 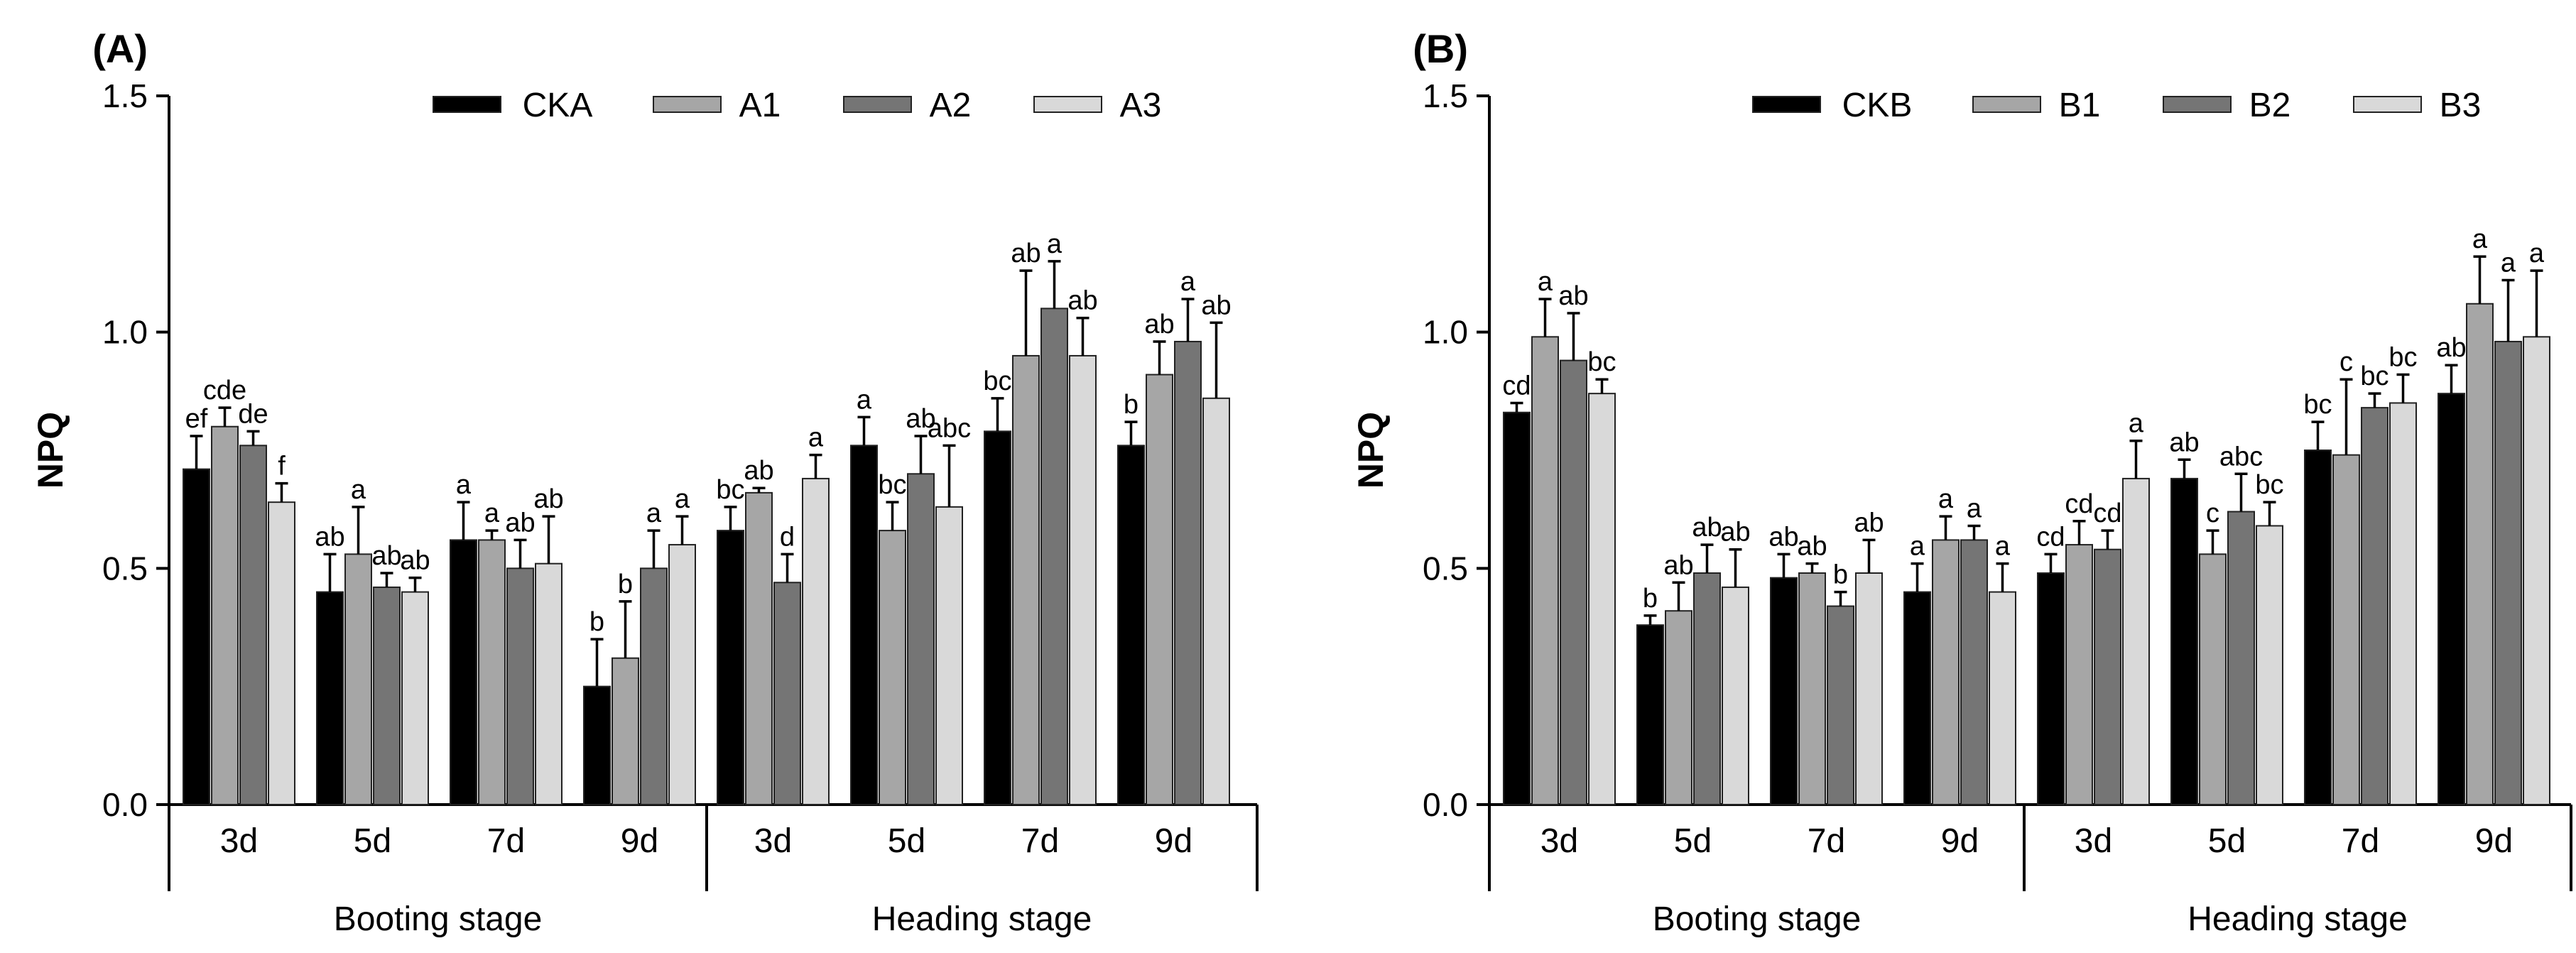 What do you see at coordinates (2461, 105) in the screenshot?
I see `legend-label: B3` at bounding box center [2461, 105].